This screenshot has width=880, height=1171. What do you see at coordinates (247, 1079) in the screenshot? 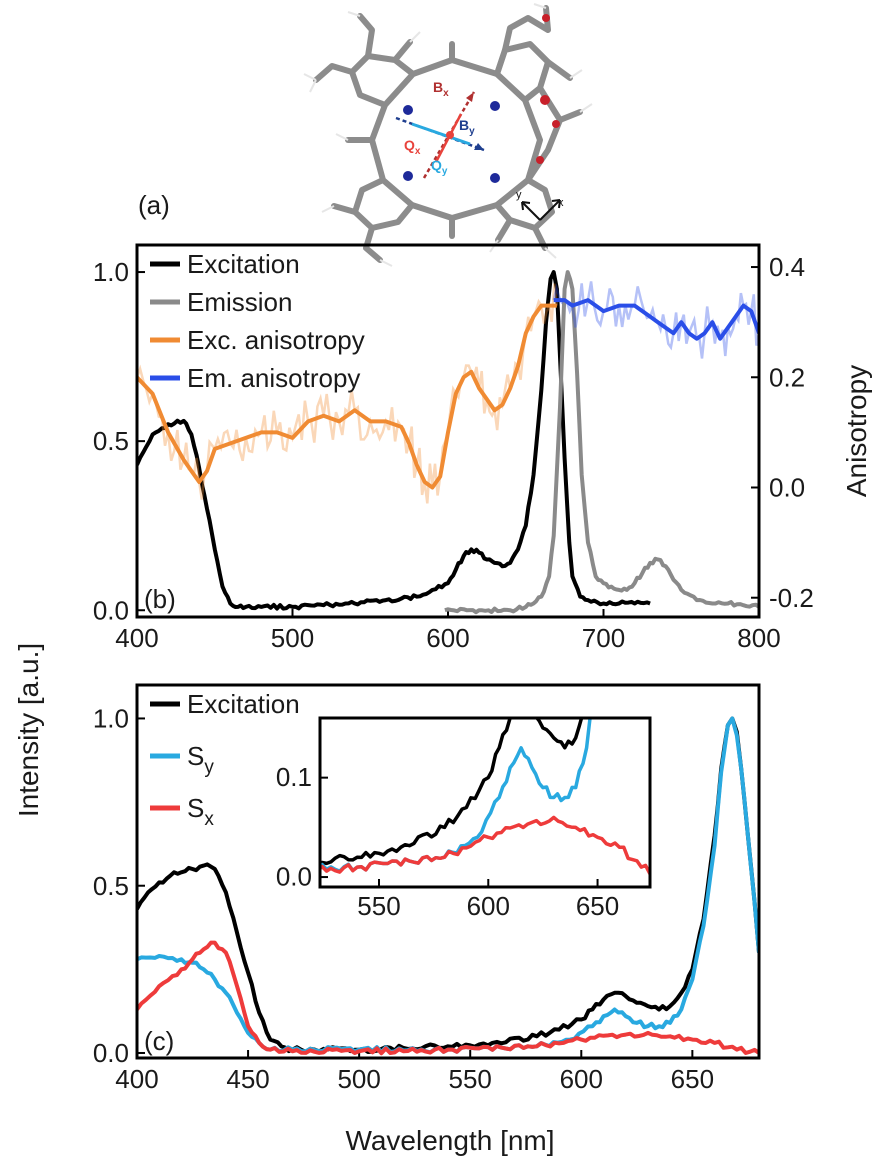
I see `c-x-tick-label: 450` at bounding box center [247, 1079].